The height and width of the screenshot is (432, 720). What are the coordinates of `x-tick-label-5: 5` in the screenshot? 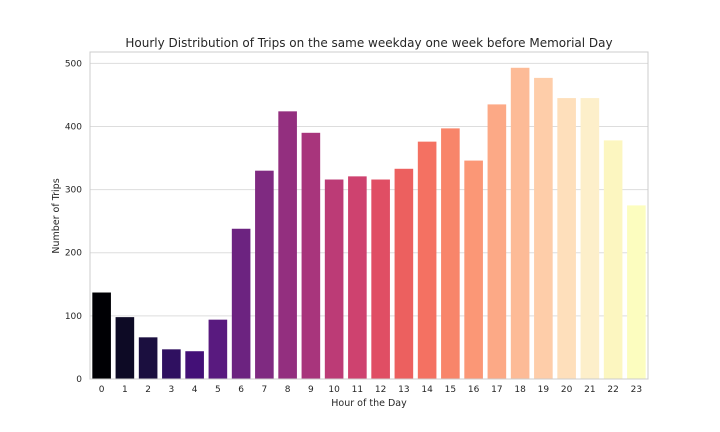 It's located at (218, 390).